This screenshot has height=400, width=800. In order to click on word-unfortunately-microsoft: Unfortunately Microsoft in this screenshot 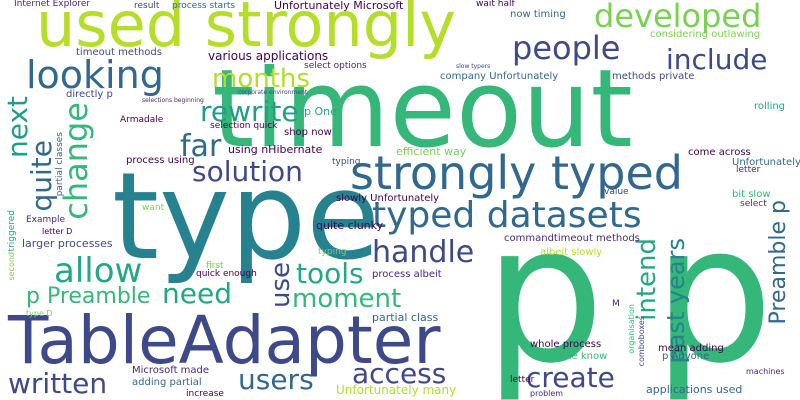, I will do `click(339, 6)`.